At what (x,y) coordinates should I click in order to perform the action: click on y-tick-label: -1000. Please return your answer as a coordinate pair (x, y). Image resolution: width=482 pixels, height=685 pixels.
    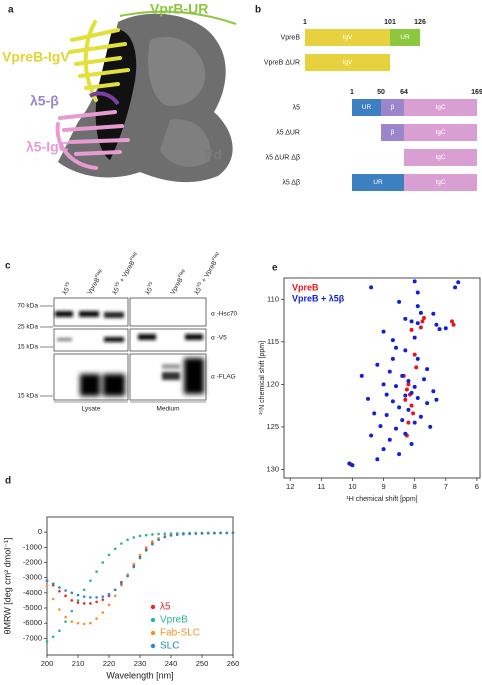
    Looking at the image, I should click on (32, 546).